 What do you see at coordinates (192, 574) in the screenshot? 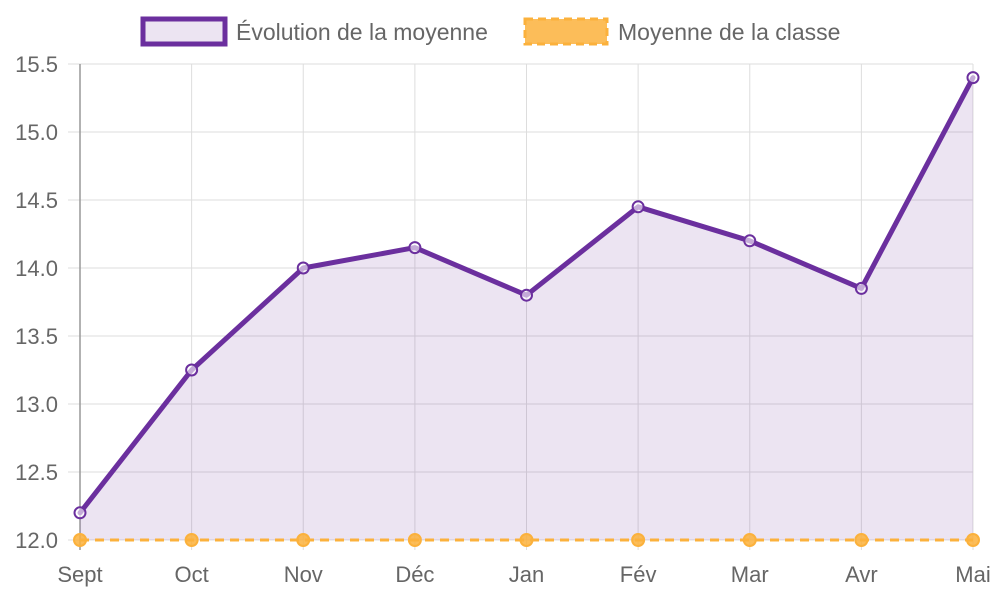
I see `x-tick-label: Oct` at bounding box center [192, 574].